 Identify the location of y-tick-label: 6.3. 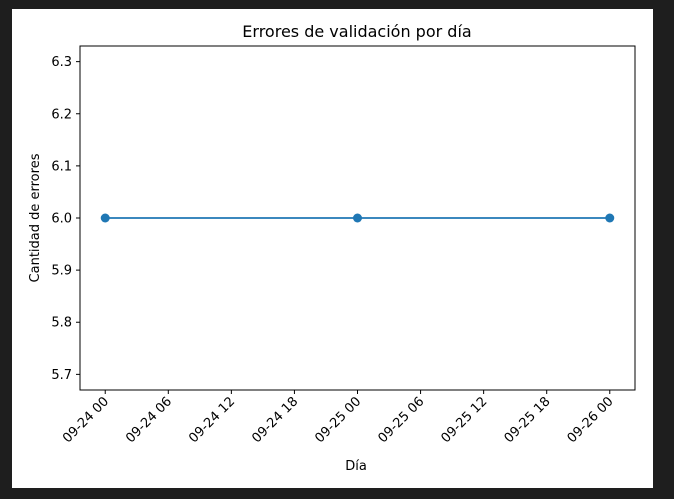
(61, 62).